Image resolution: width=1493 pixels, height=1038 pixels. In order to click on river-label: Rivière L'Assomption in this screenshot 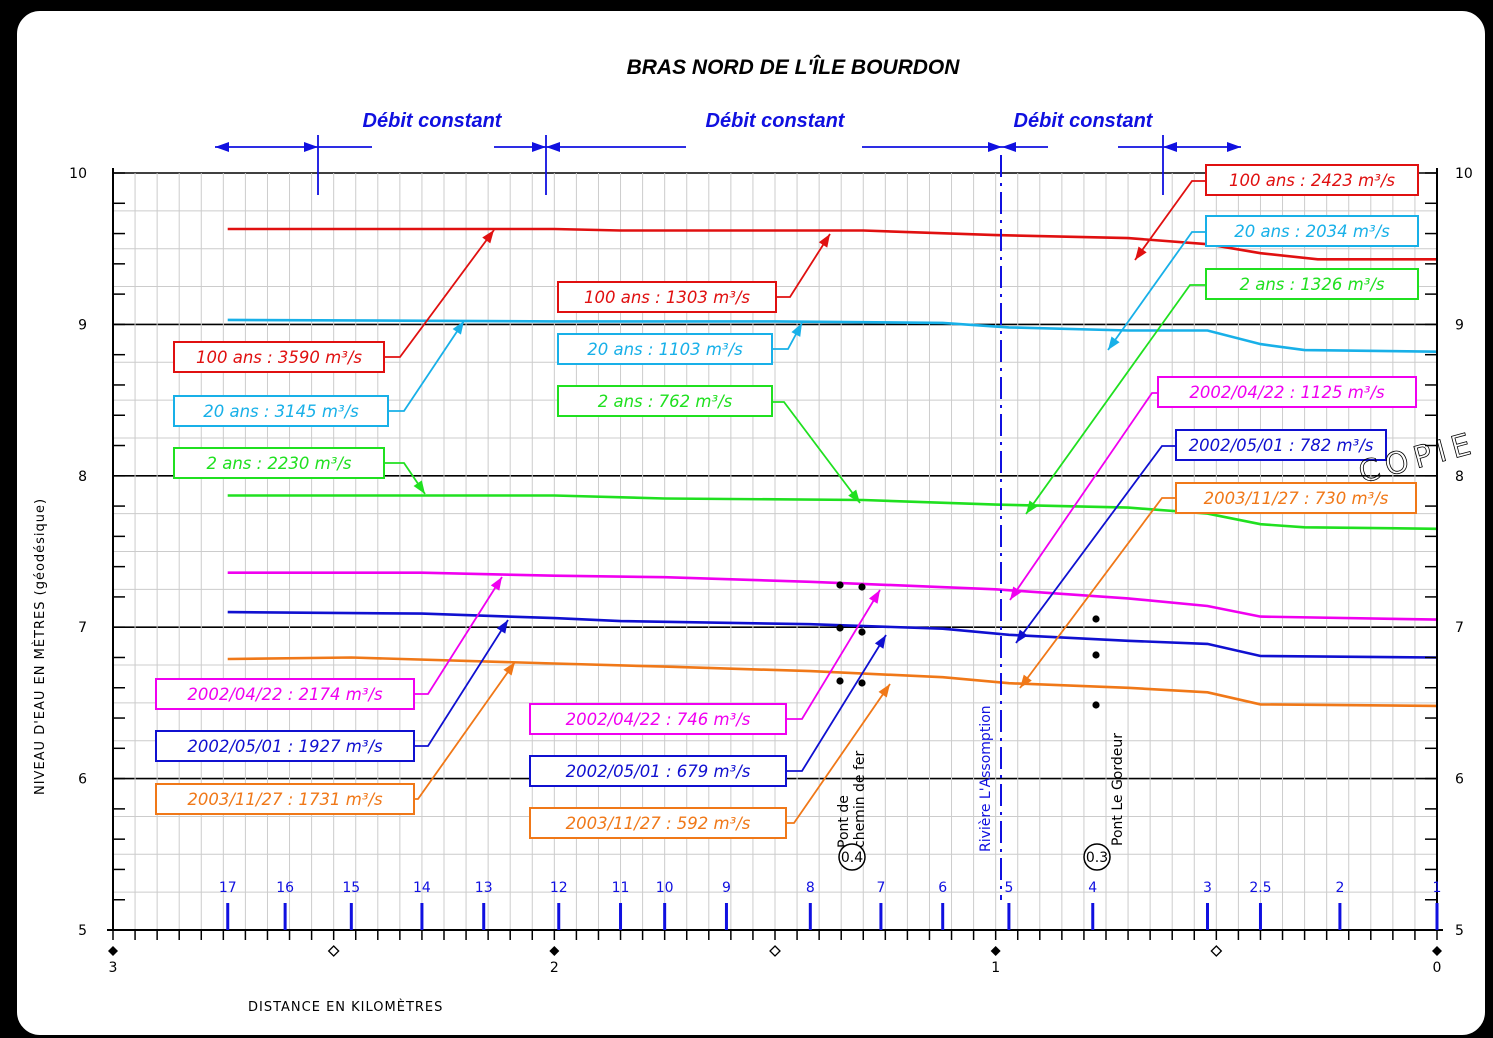, I will do `click(986, 778)`.